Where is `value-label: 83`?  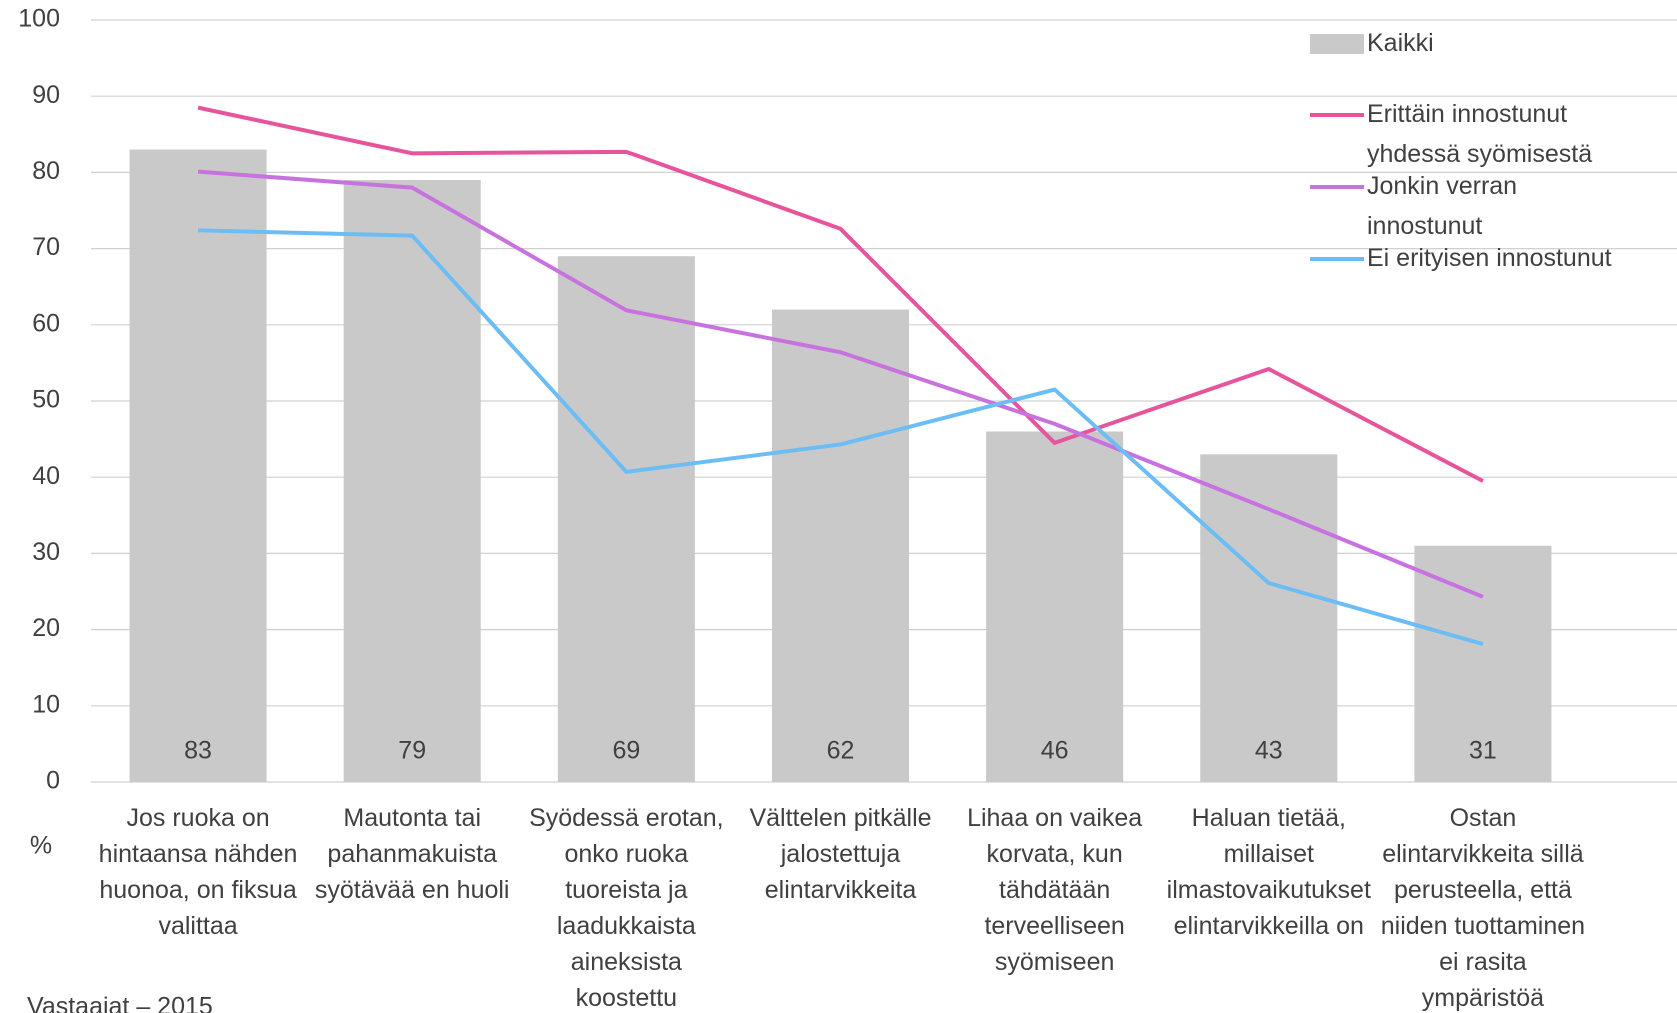 value-label: 83 is located at coordinates (198, 751).